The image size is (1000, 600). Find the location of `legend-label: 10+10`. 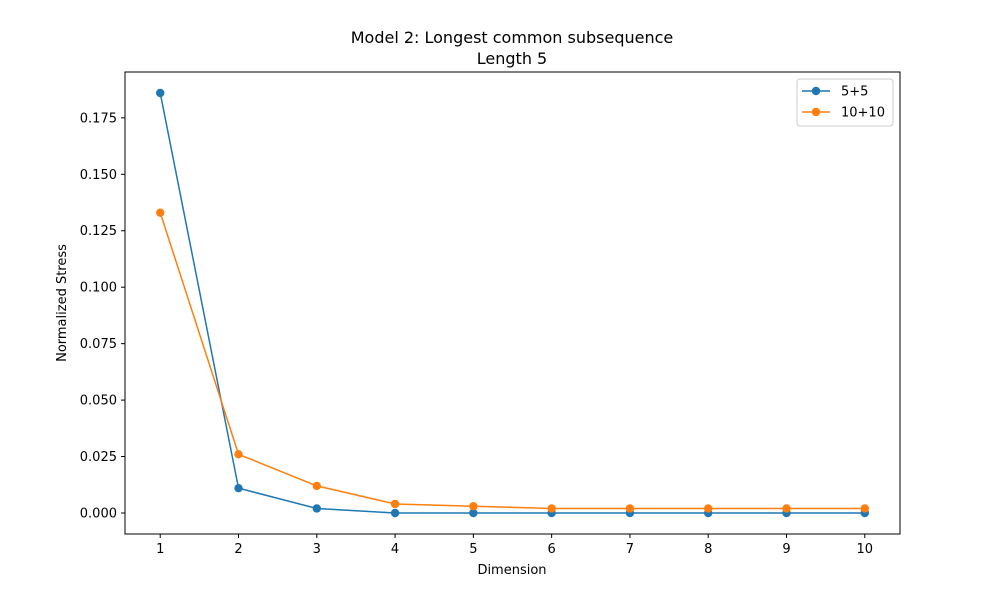

legend-label: 10+10 is located at coordinates (863, 113).